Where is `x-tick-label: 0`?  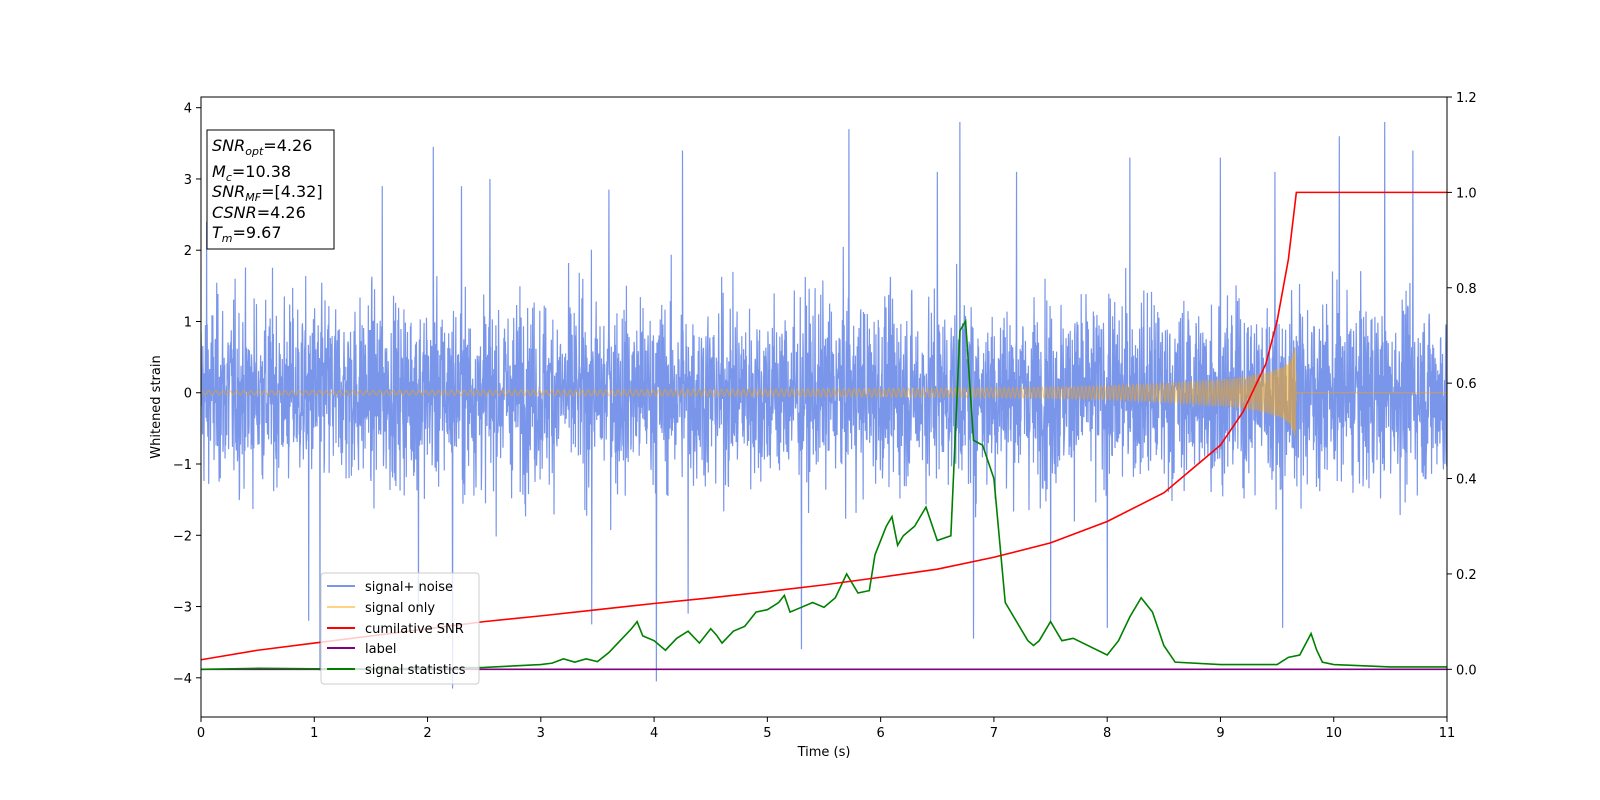
x-tick-label: 0 is located at coordinates (201, 733).